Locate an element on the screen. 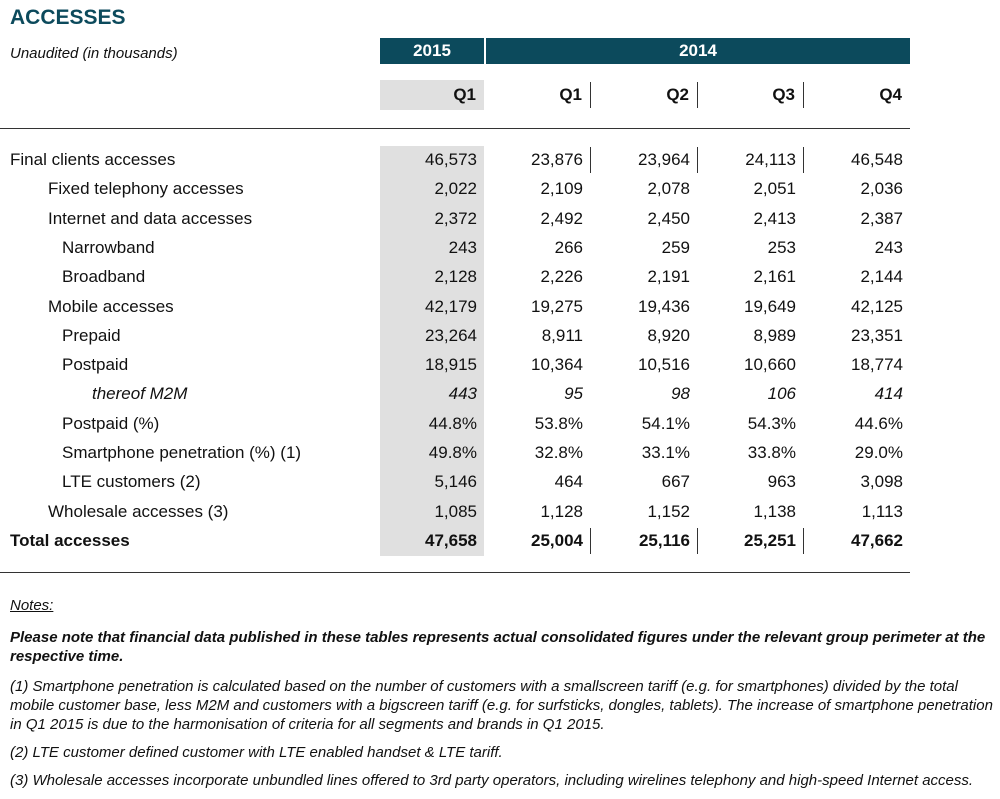  value-cell: 54.1% is located at coordinates (665, 423).